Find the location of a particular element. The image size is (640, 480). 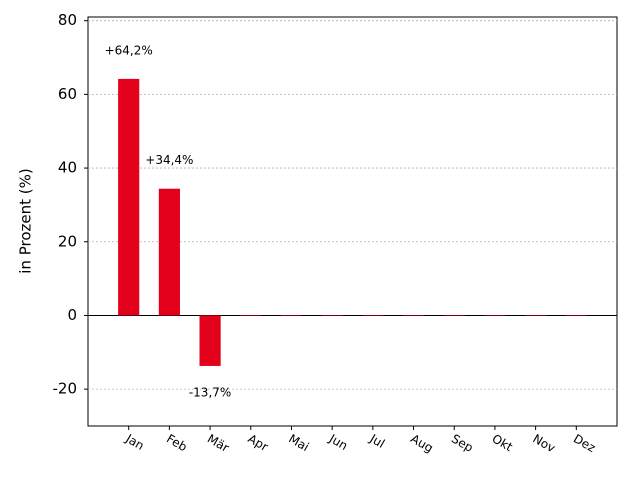

y-tick-label: 0 is located at coordinates (72, 315).